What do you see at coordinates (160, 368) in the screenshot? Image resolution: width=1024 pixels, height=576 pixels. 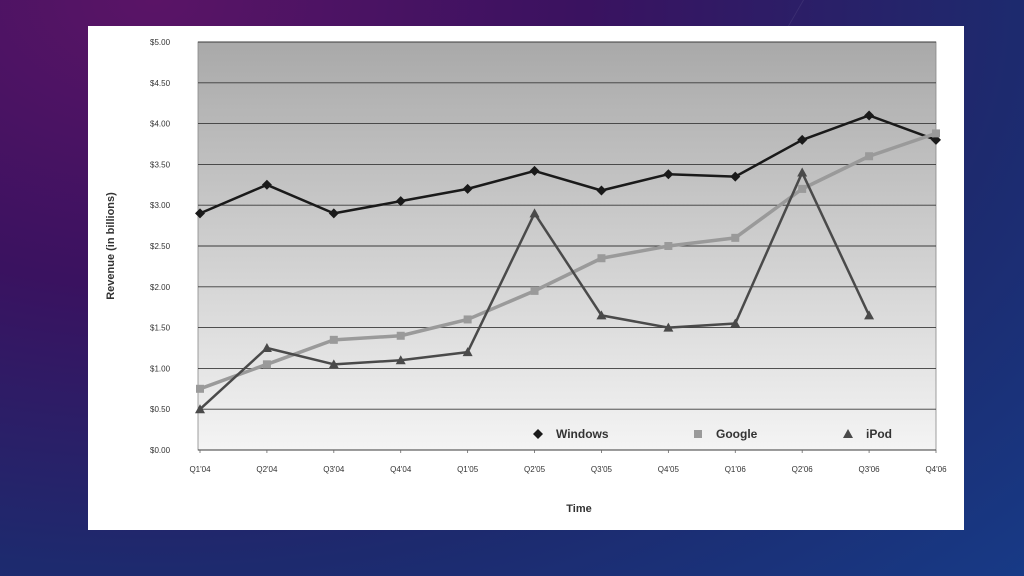 I see `y-tick-label: $1.00` at bounding box center [160, 368].